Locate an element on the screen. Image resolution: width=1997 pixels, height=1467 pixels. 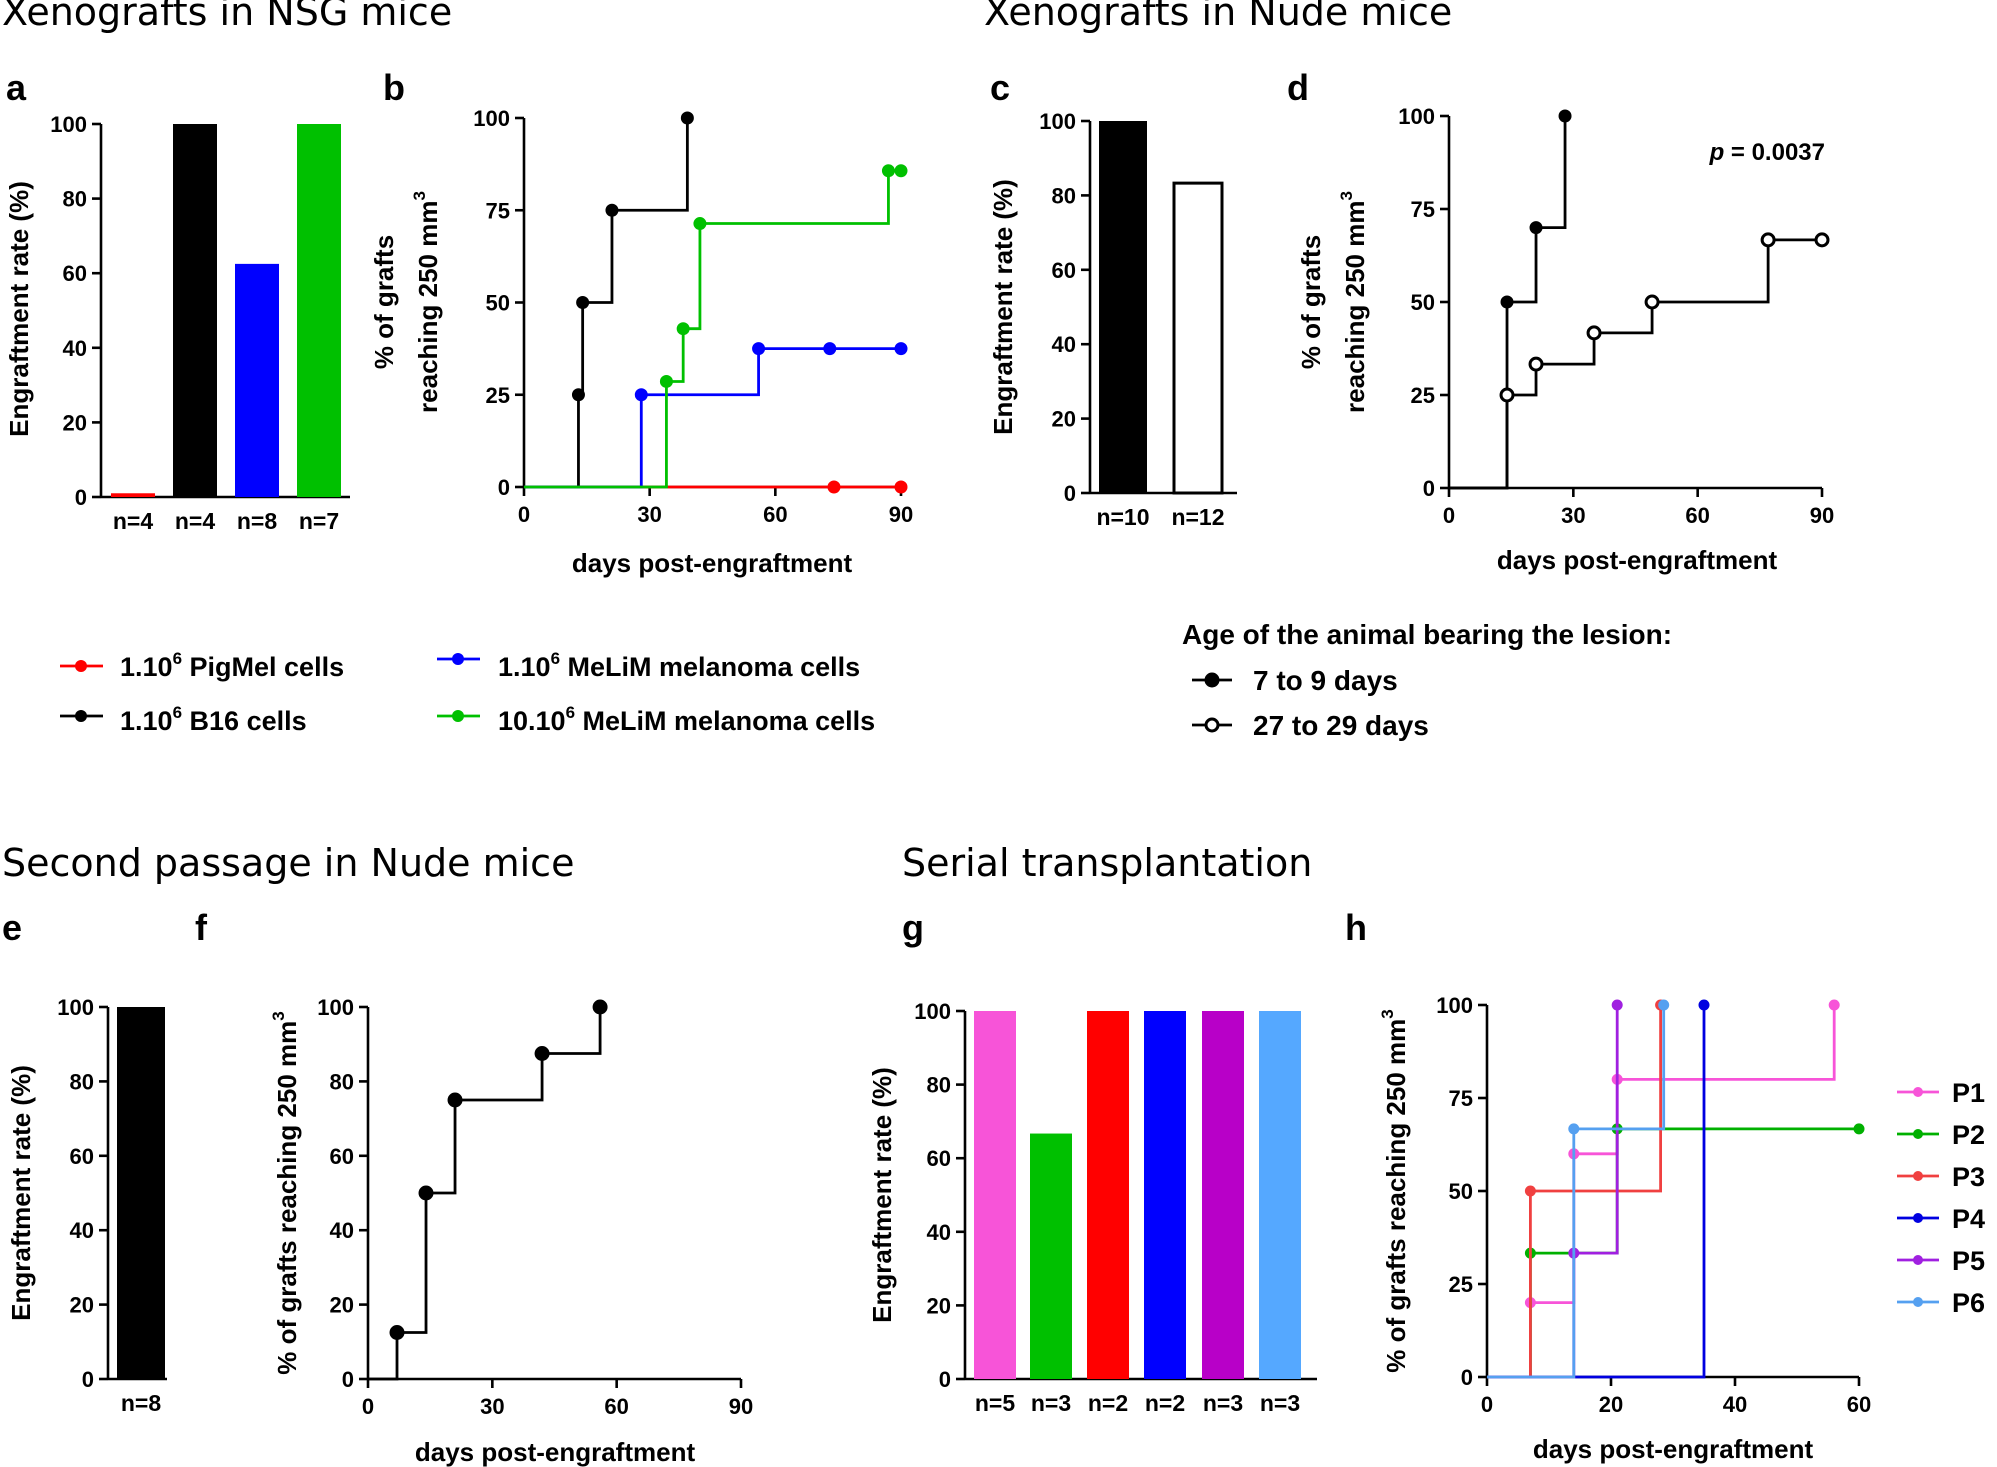
panel-label-g: g is located at coordinates (913, 927).